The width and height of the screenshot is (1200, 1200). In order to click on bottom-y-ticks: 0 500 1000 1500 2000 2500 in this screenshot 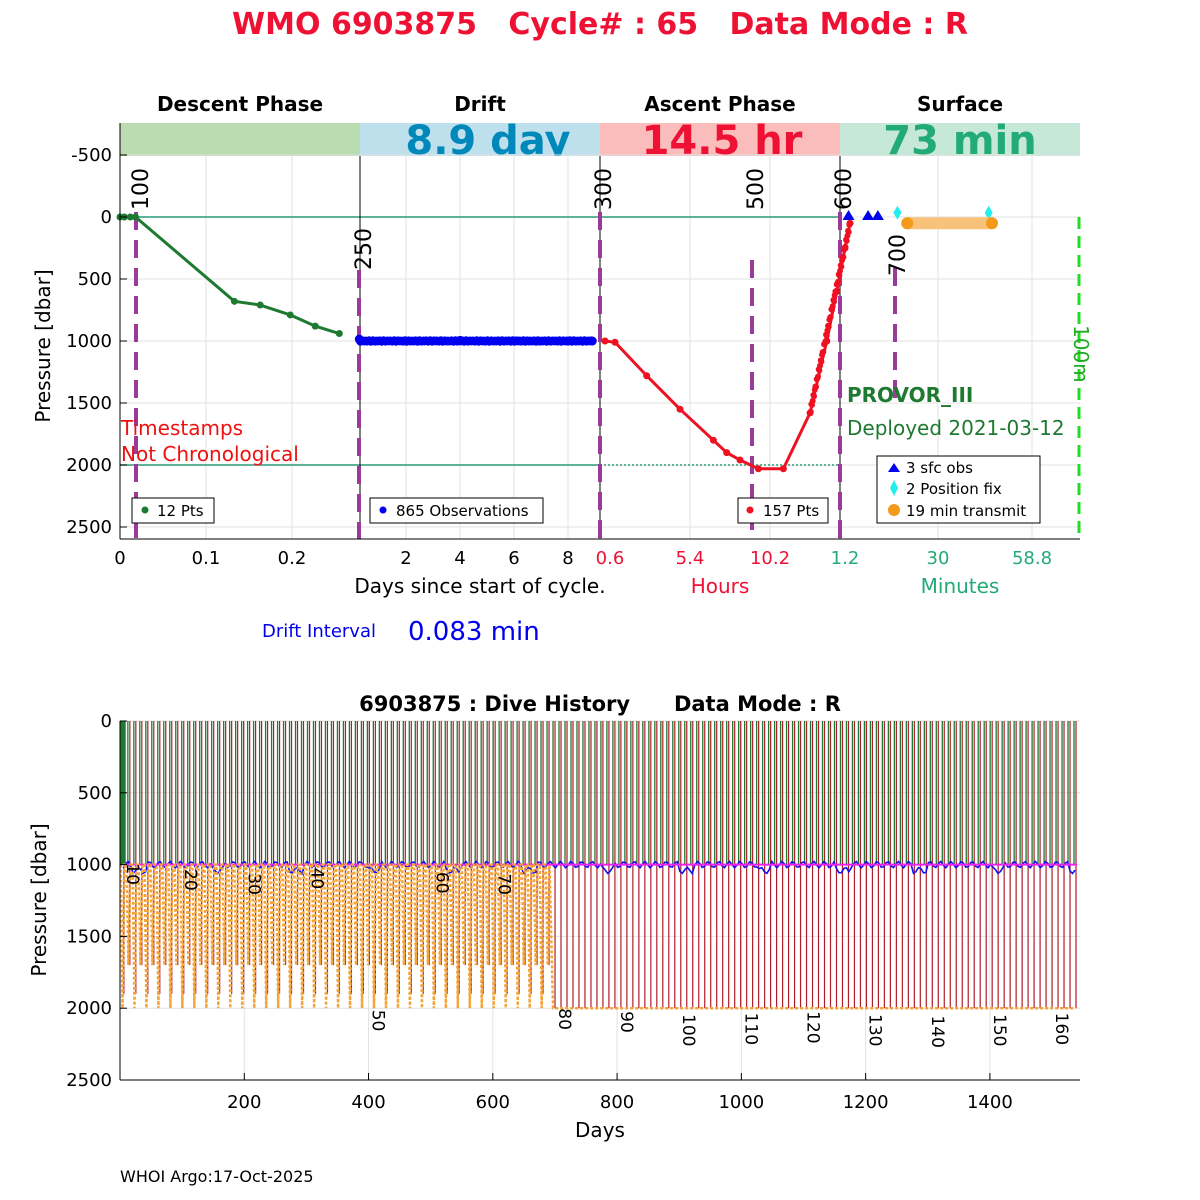, I will do `click(96, 901)`.